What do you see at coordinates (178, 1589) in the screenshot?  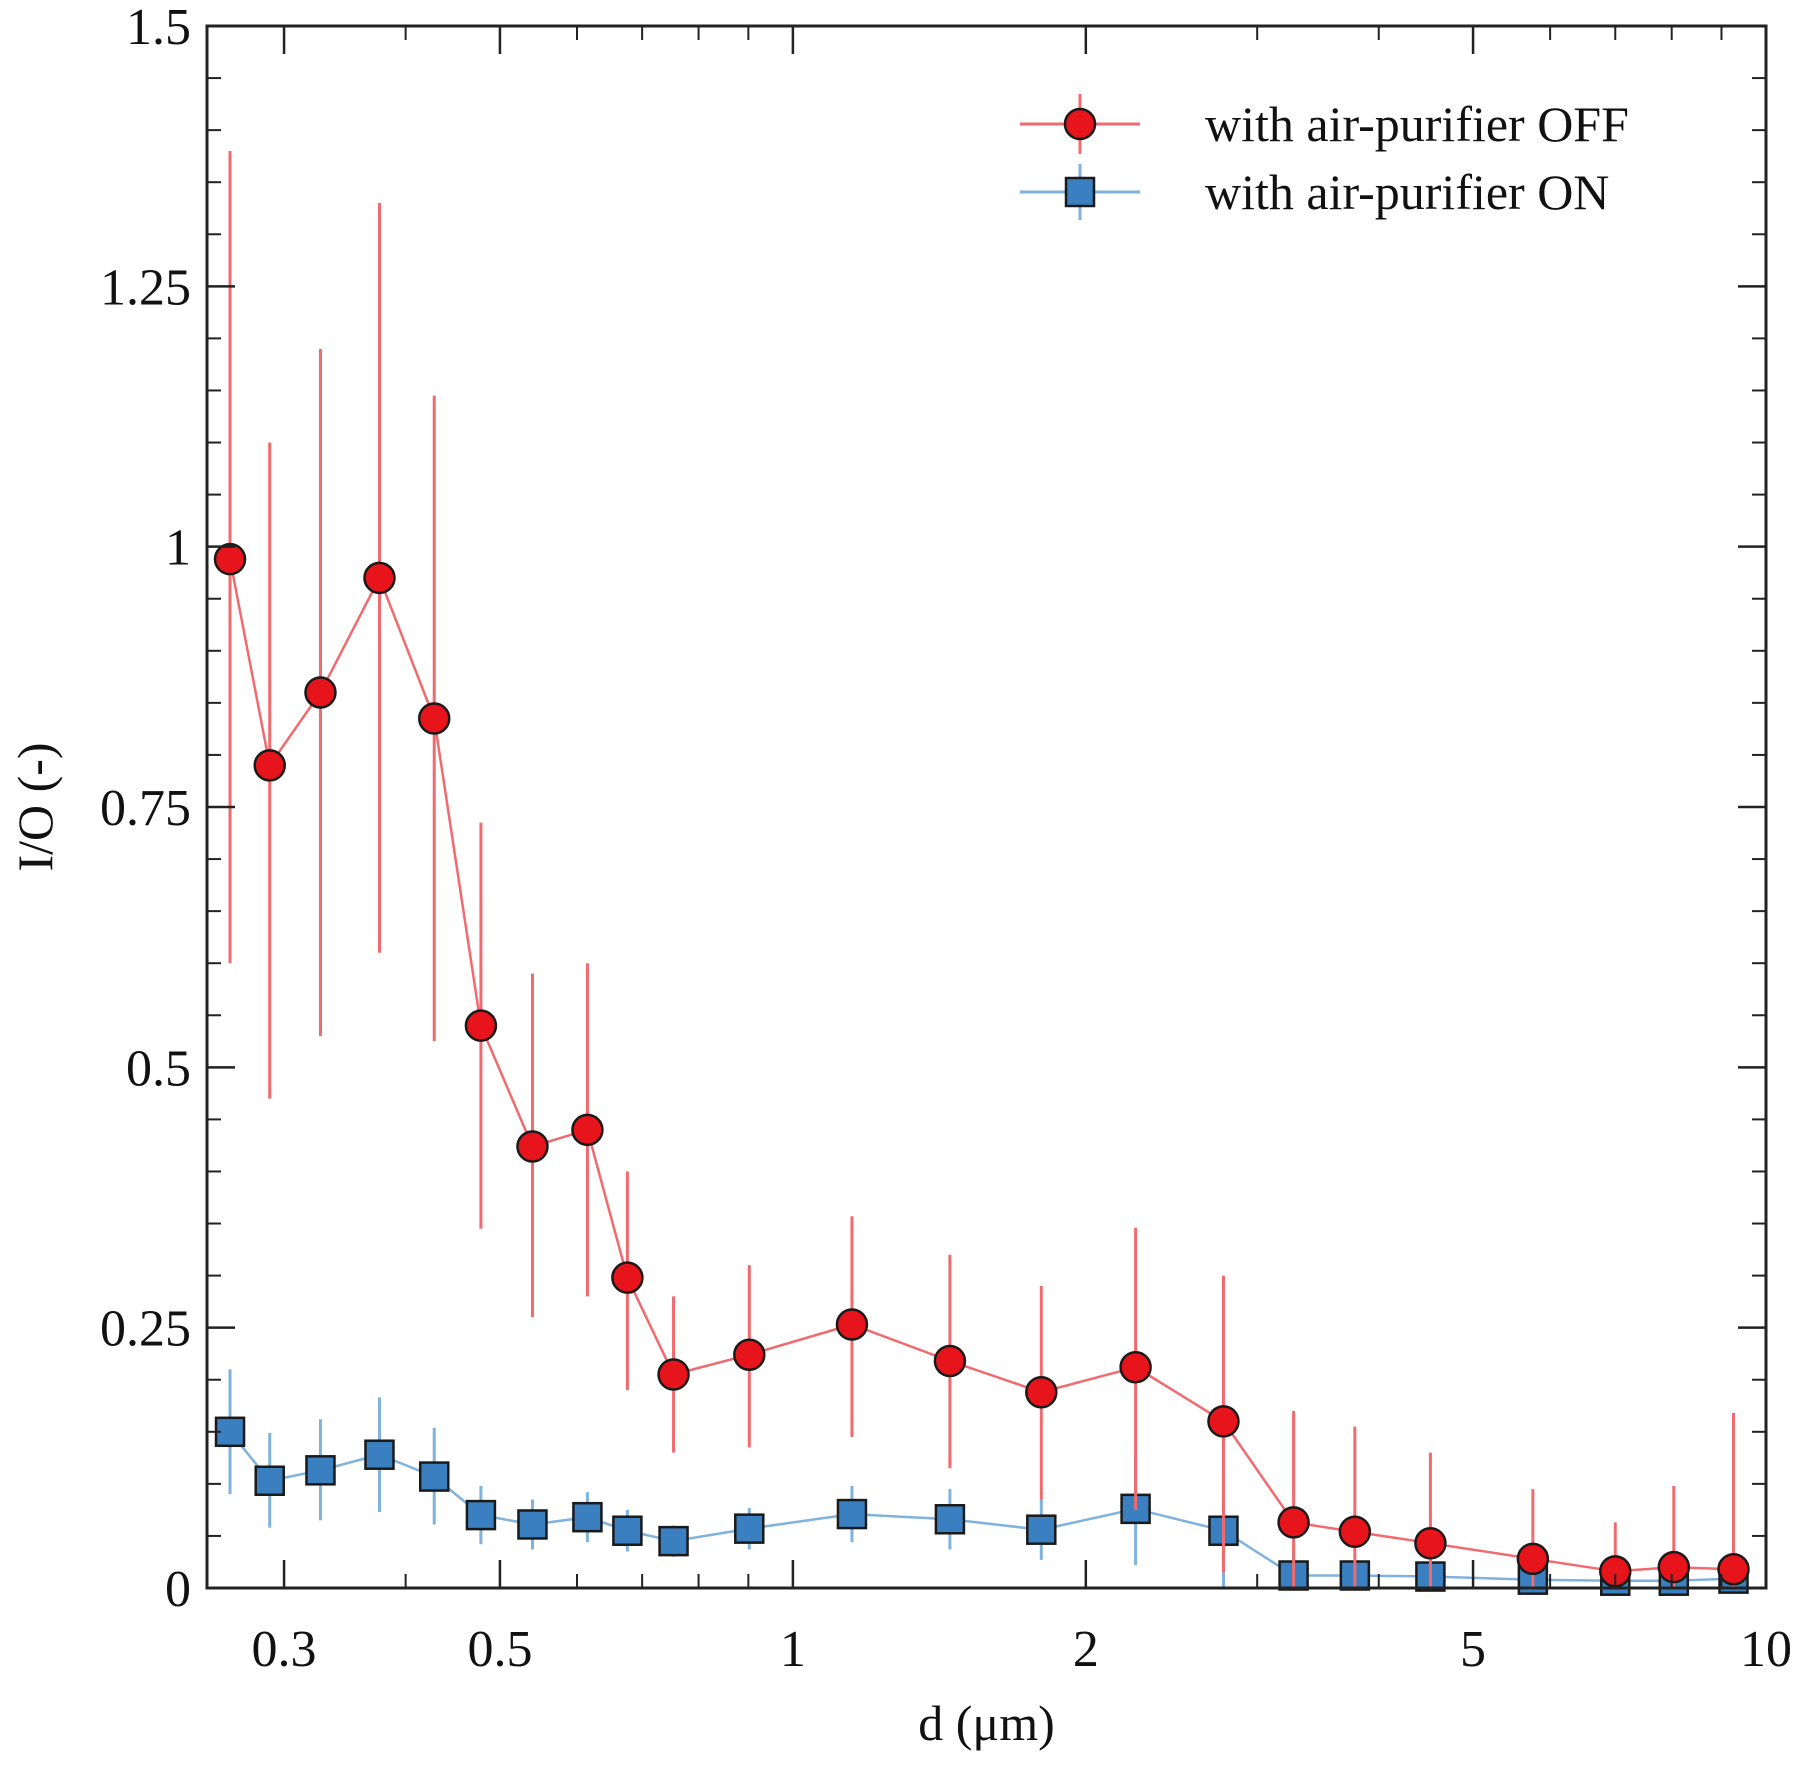 I see `y-tick-label: 0` at bounding box center [178, 1589].